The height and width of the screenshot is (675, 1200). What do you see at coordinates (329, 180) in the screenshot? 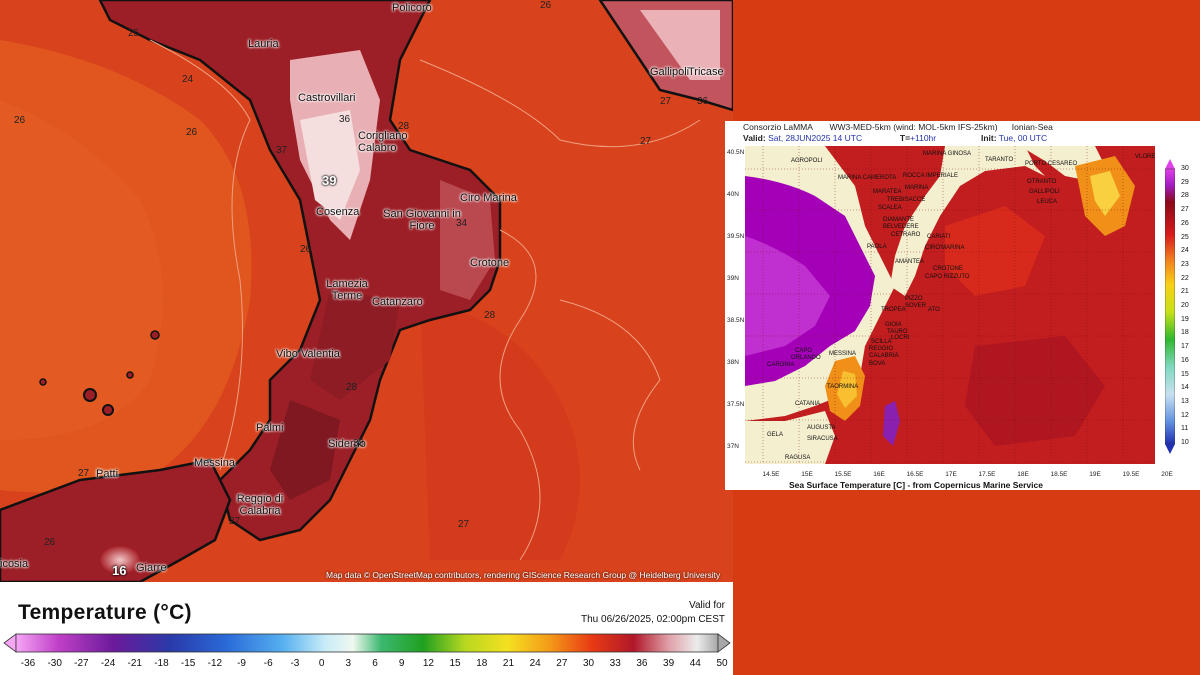
I see `max-temp-label: 39` at bounding box center [329, 180].